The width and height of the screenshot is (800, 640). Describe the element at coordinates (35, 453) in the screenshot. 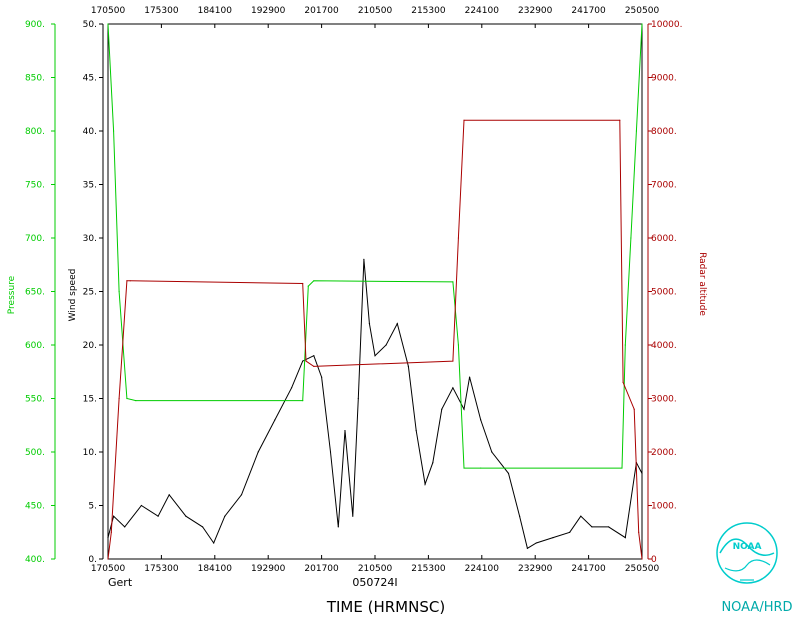

I see `pressure-tick-label: 500.` at that location.